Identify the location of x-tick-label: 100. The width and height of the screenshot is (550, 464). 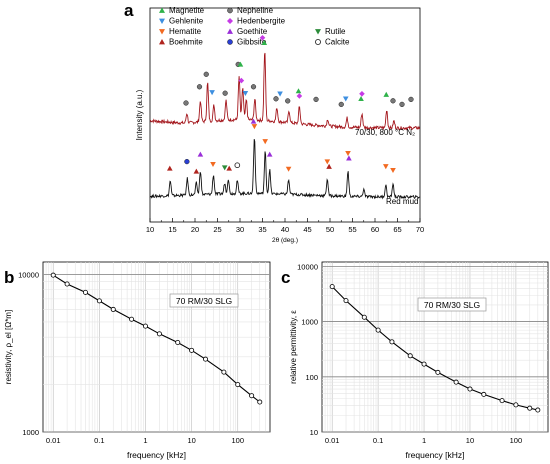
(237, 440).